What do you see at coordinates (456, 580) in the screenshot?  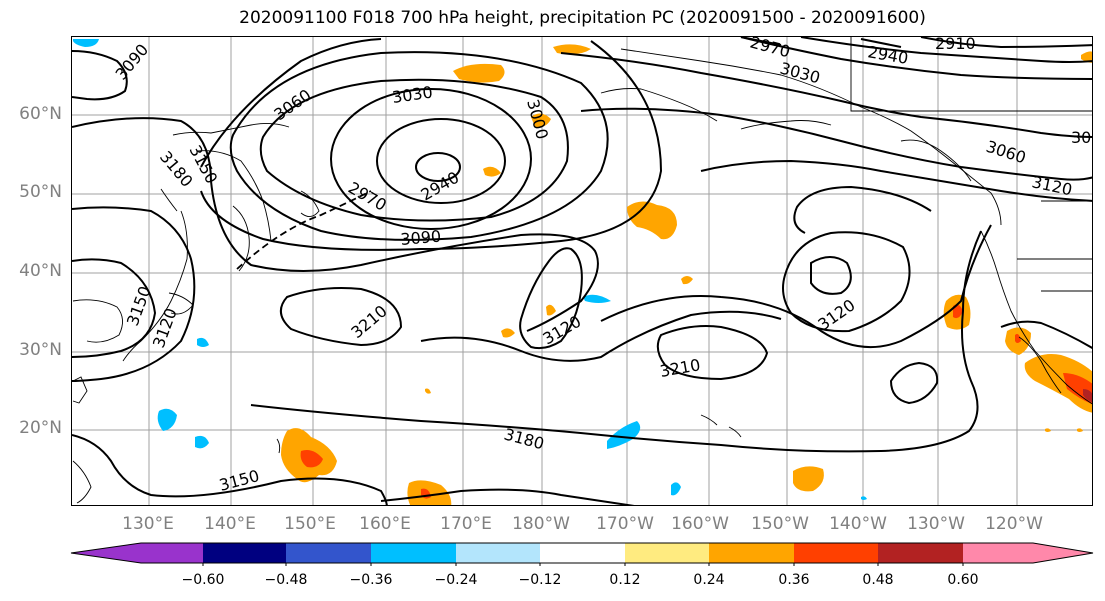 I see `colorbar-tick-label: −0.24` at bounding box center [456, 580].